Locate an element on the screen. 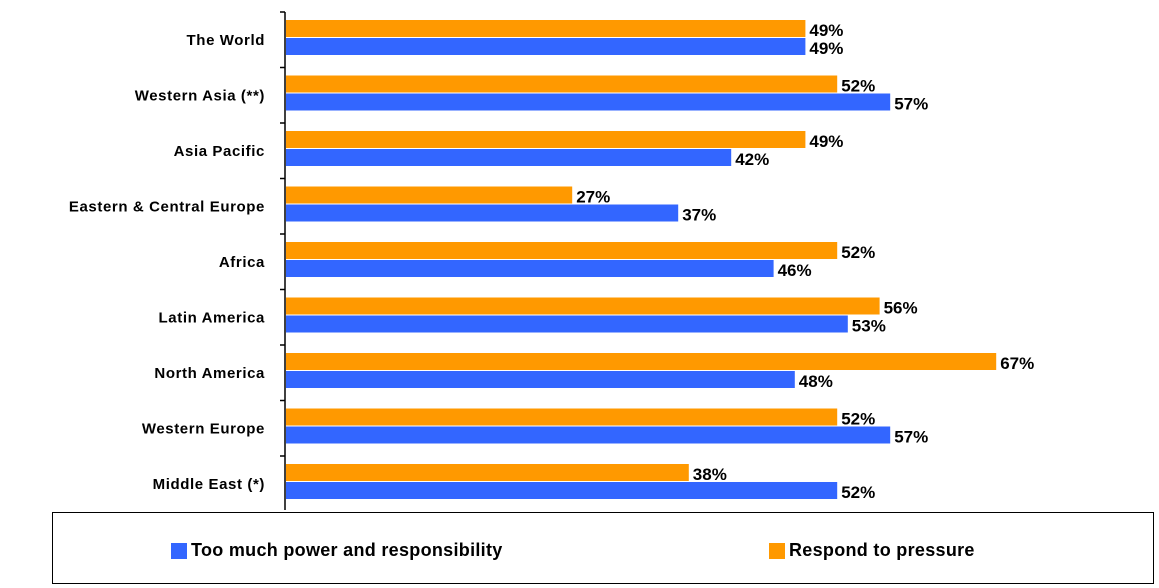 The height and width of the screenshot is (588, 1159). category-label: Western Asia (**) is located at coordinates (200, 95).